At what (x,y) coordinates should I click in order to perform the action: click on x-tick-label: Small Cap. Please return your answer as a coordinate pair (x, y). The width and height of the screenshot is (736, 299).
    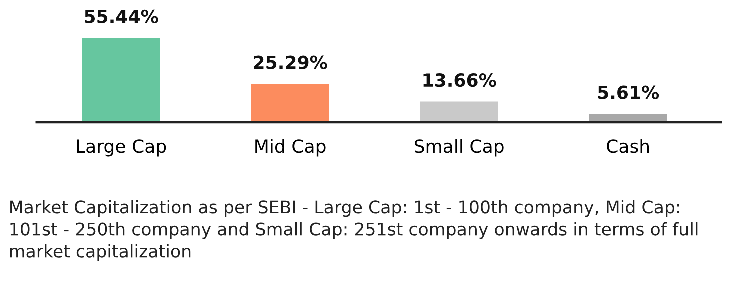
    Looking at the image, I should click on (459, 148).